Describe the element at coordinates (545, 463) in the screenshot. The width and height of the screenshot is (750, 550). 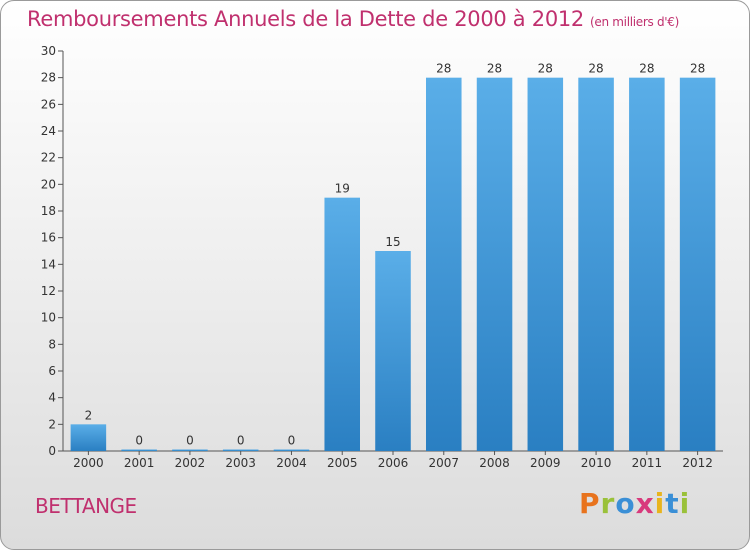
I see `x-tick-label: 2009` at that location.